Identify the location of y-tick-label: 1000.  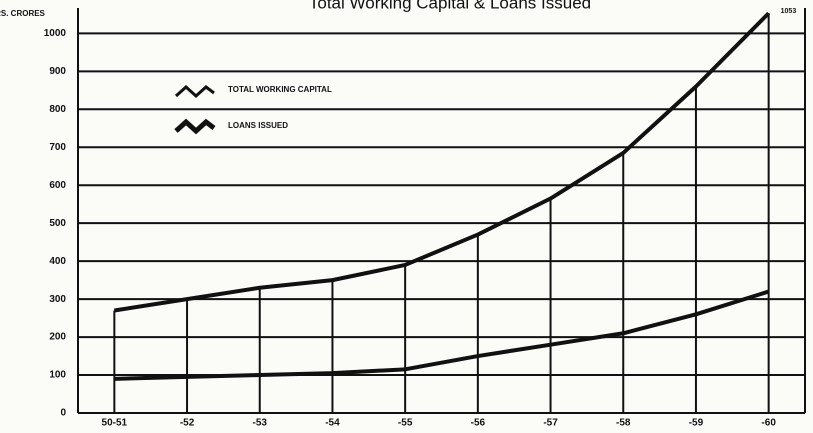
(55, 33).